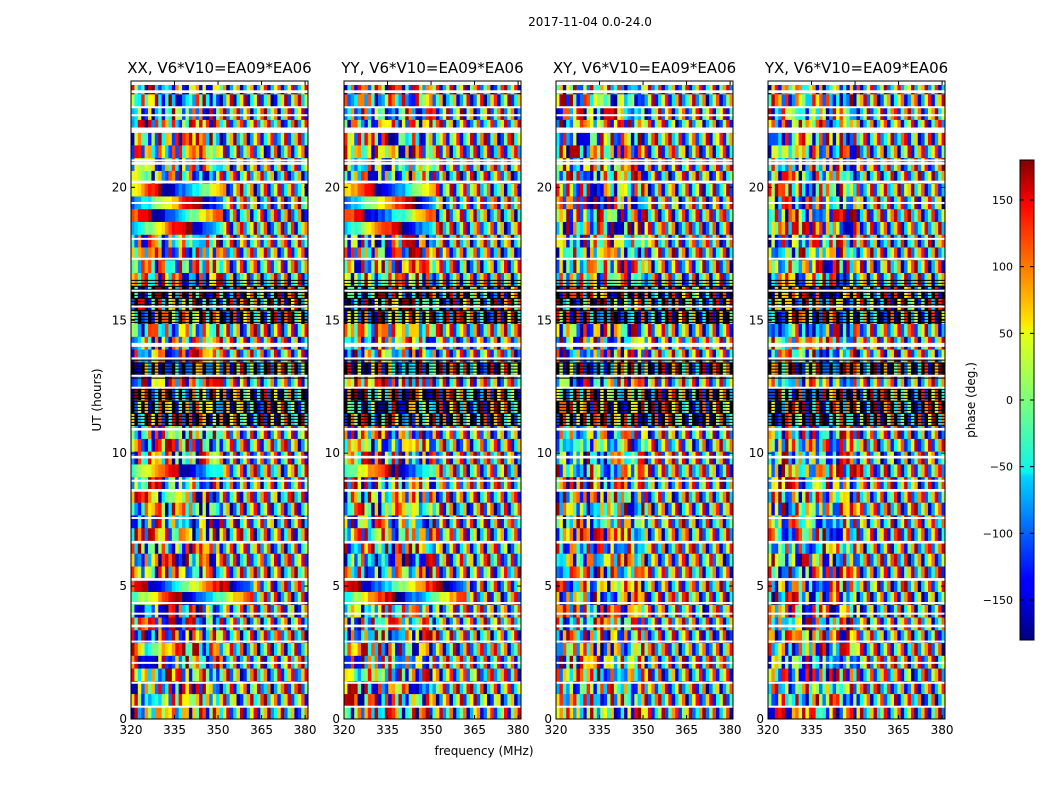  Describe the element at coordinates (856, 68) in the screenshot. I see `panel-title: YX, V6*V10=EA09*EA06` at that location.